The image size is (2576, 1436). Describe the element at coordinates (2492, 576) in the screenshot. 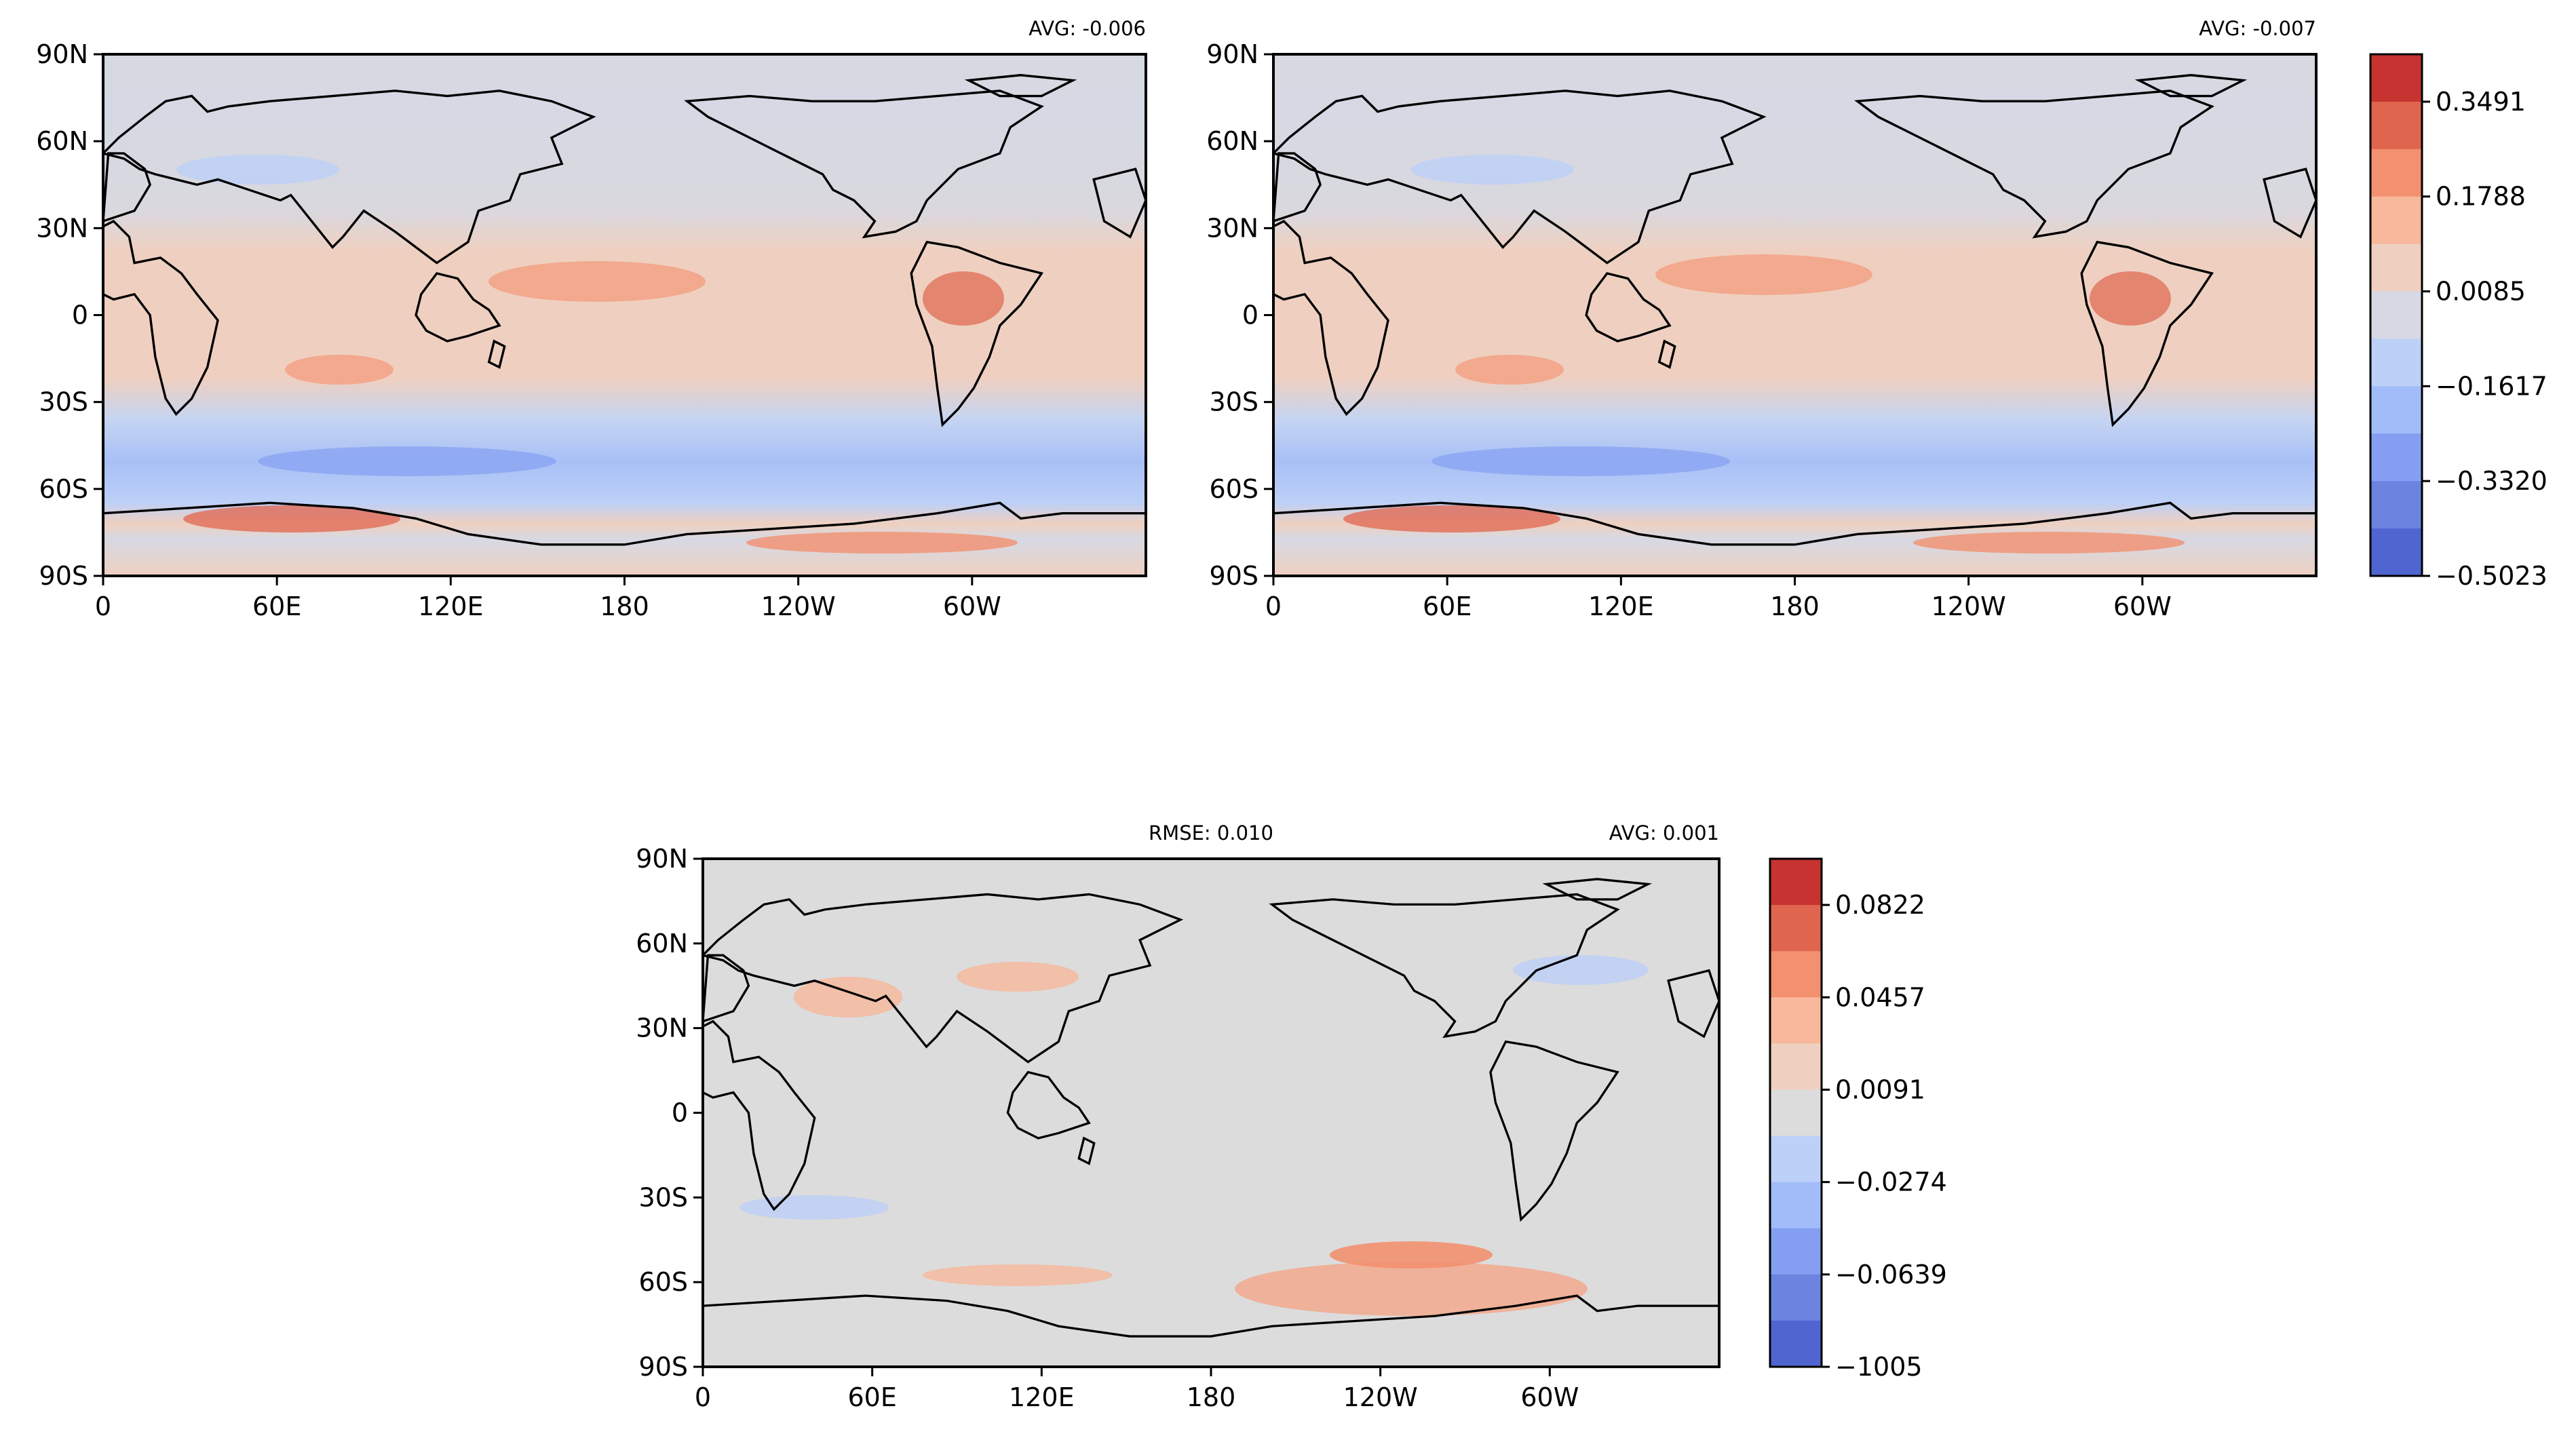

I see `colorbar-label: −0.5023` at that location.